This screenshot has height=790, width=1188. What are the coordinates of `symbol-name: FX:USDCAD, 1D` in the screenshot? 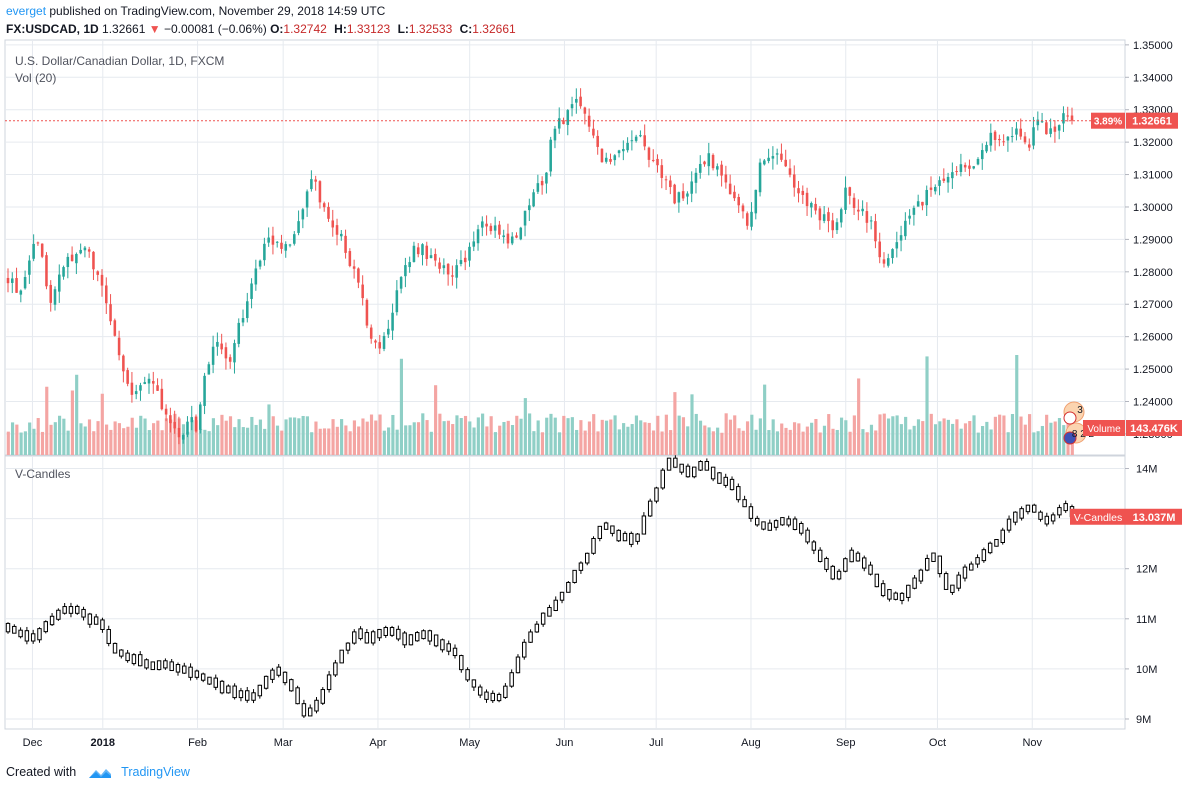 It's located at (52, 29).